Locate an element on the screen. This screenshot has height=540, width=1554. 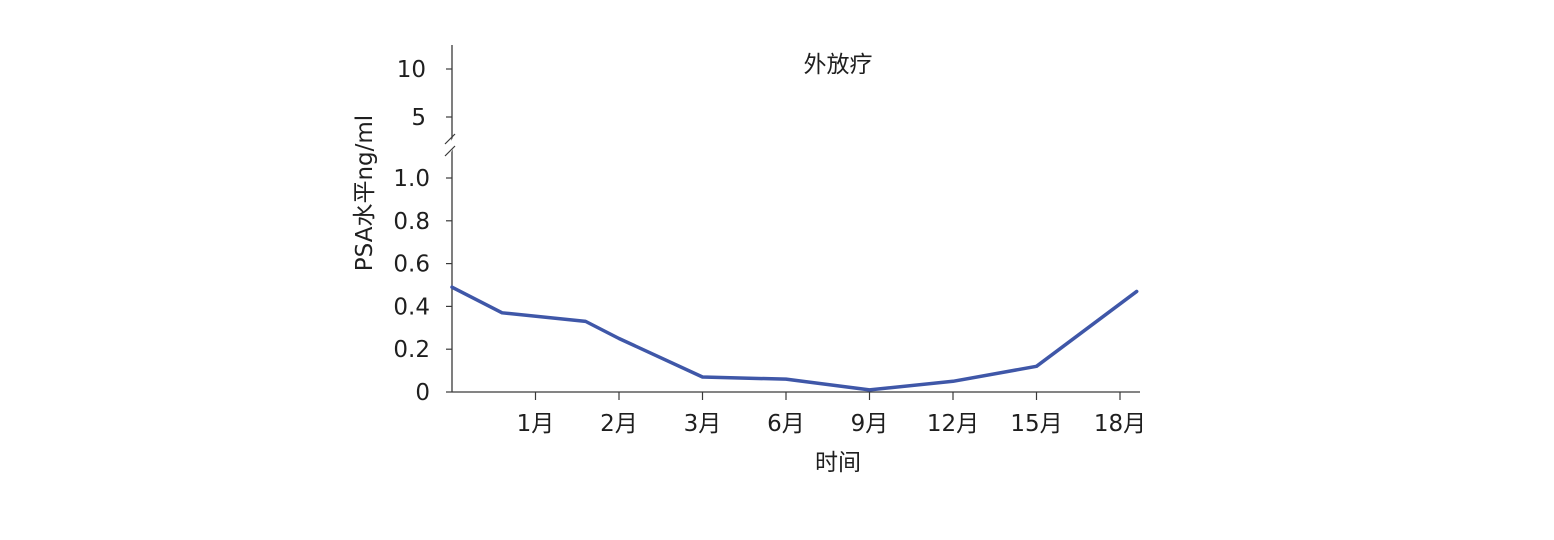
y-tick-label-lower: 0.6 is located at coordinates (411, 265).